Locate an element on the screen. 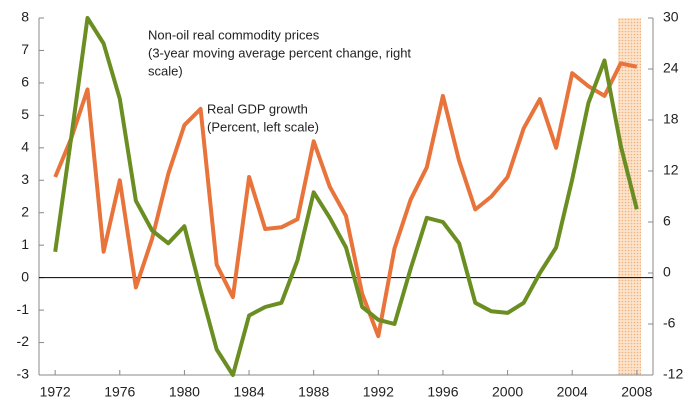 This screenshot has height=403, width=694. annotation: Real GDP growth is located at coordinates (257, 108).